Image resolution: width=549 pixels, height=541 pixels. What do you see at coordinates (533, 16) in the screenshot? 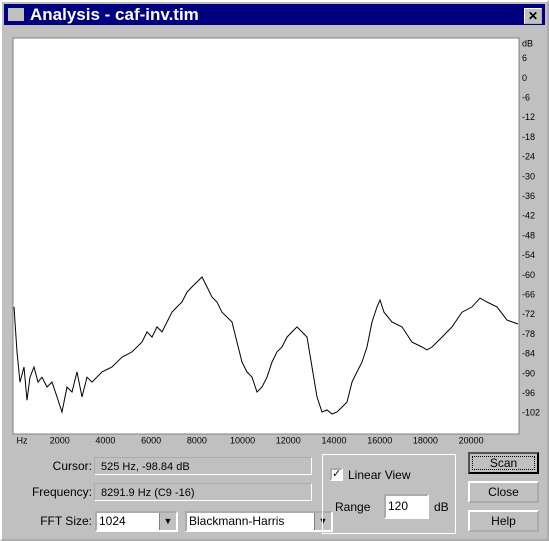
I see `close-button: ✕` at bounding box center [533, 16].